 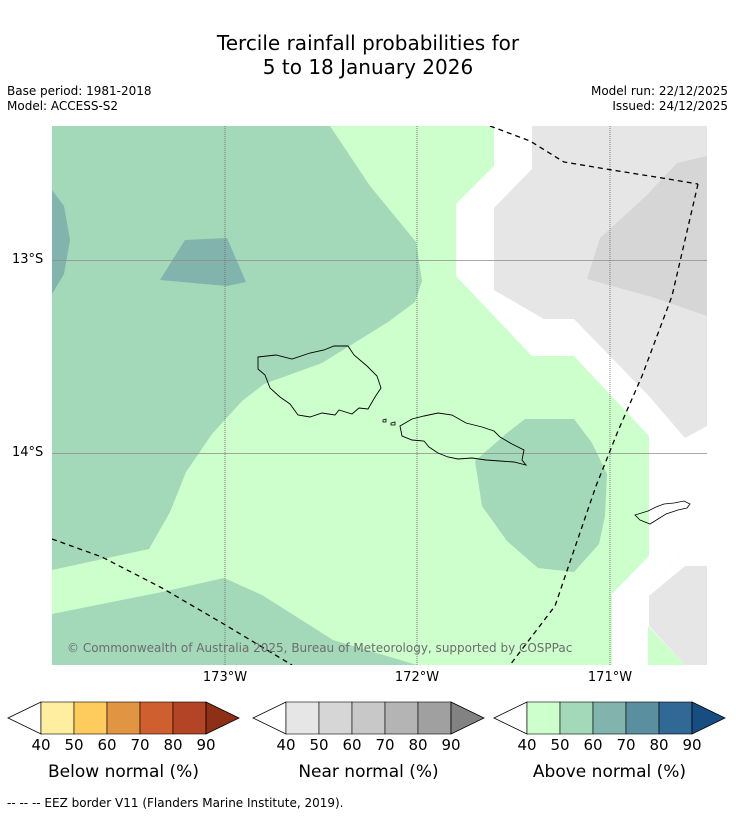 What do you see at coordinates (41, 745) in the screenshot?
I see `below-normal-tick-label: 40` at bounding box center [41, 745].